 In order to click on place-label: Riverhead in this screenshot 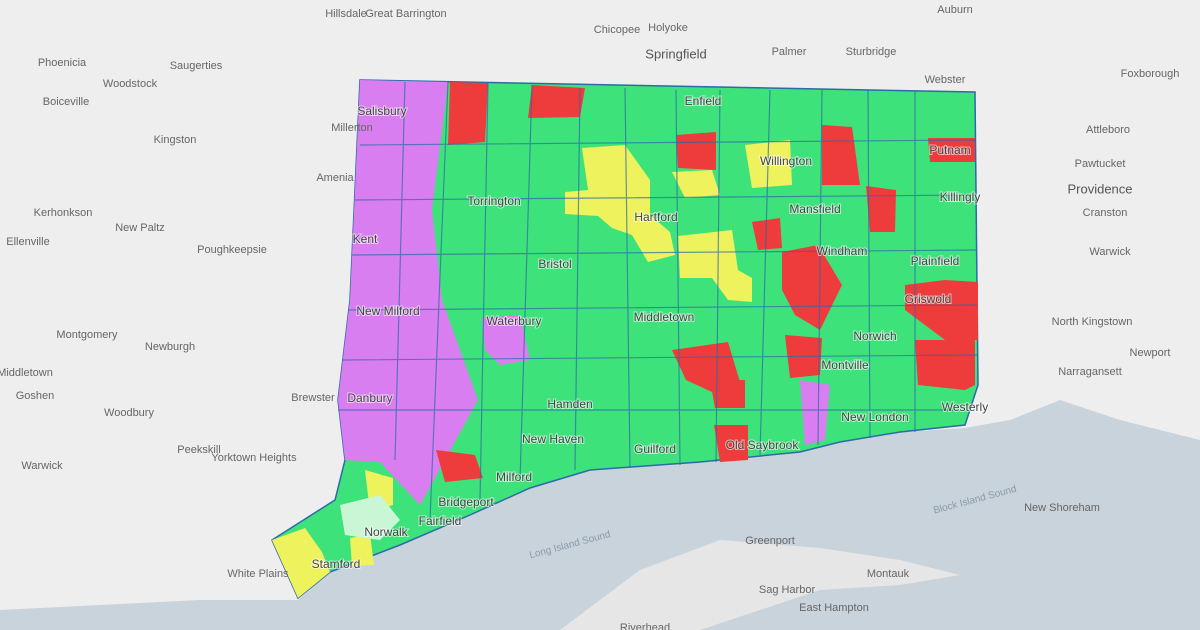, I will do `click(645, 626)`.